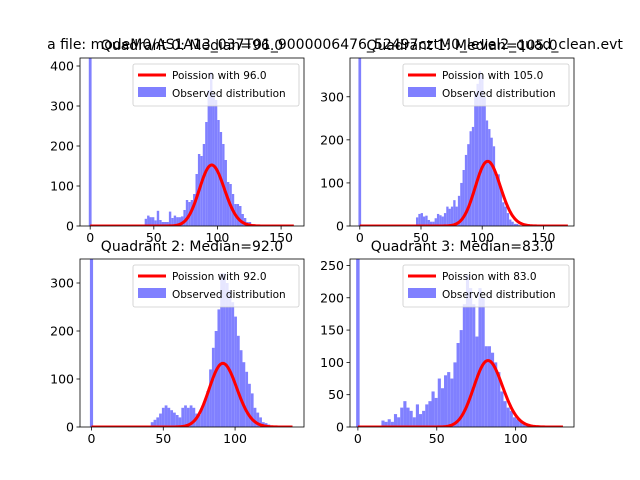 Image resolution: width=640 pixels, height=480 pixels. What do you see at coordinates (462, 247) in the screenshot?
I see `subplot-title: Quadrant 3: Median=83.0` at bounding box center [462, 247].